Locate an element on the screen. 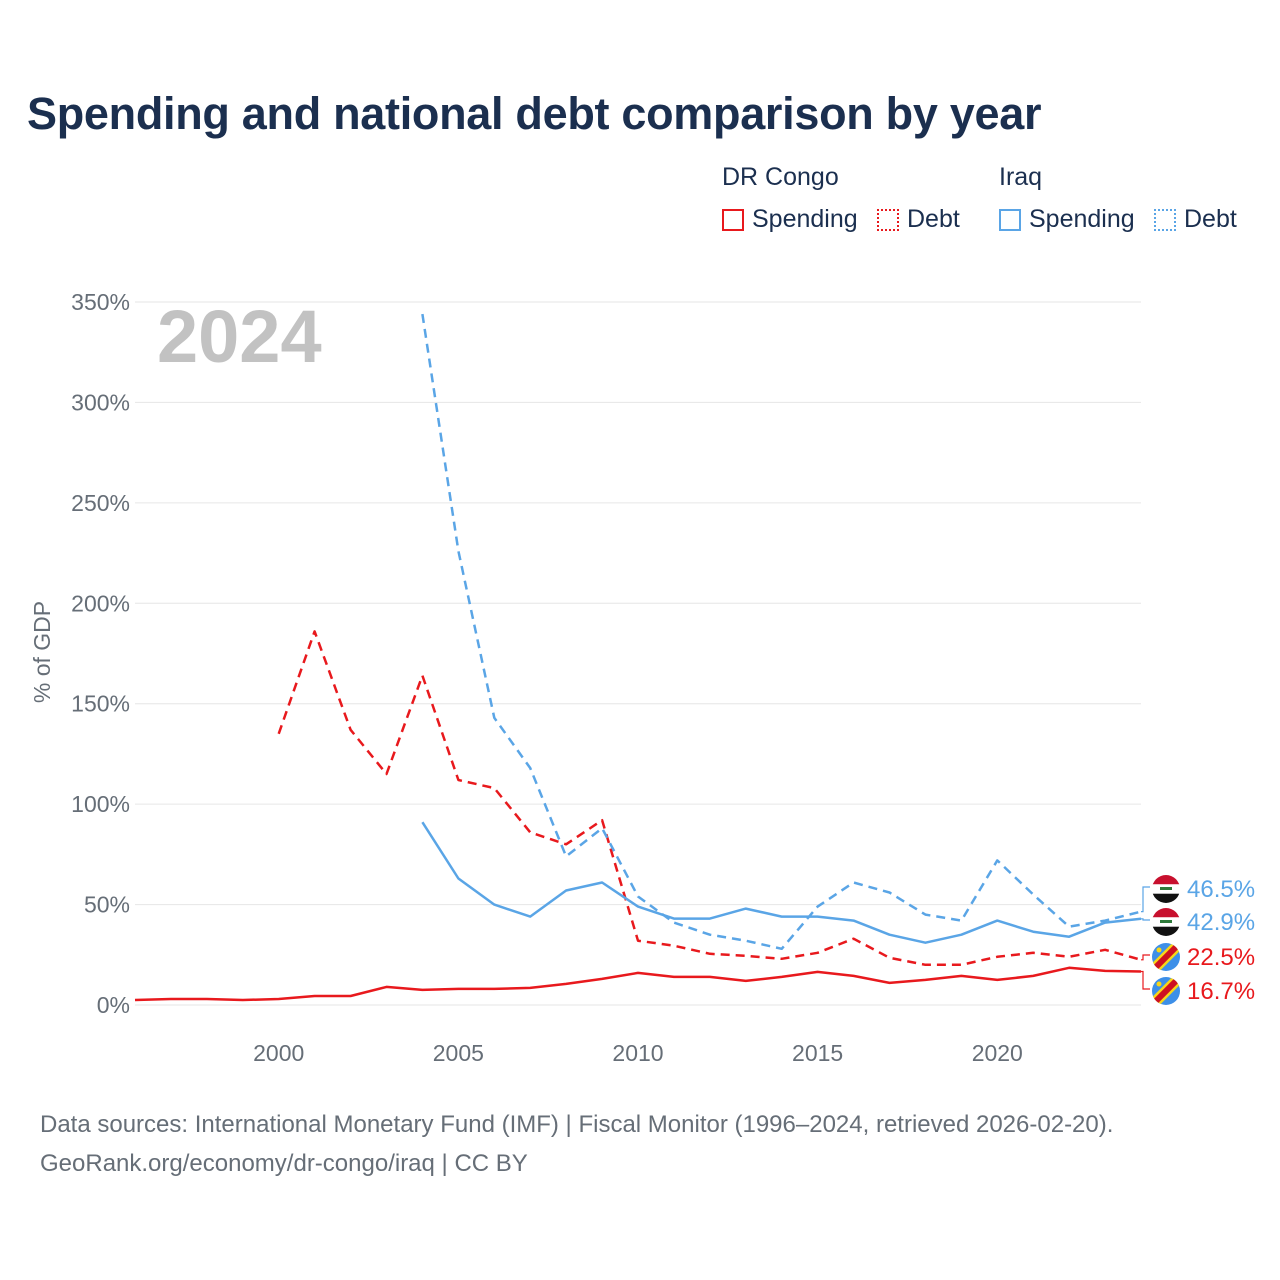 The image size is (1280, 1280). legend-item-iraq-debt: Debt is located at coordinates (1195, 219).